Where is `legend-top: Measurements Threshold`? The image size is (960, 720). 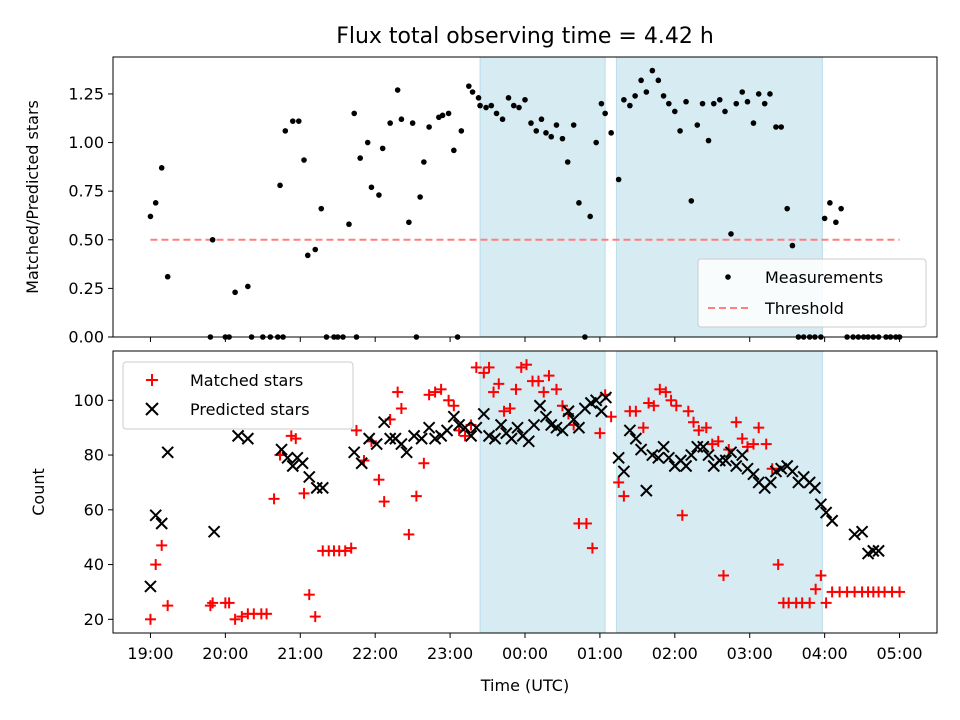 legend-top: Measurements Threshold is located at coordinates (812, 293).